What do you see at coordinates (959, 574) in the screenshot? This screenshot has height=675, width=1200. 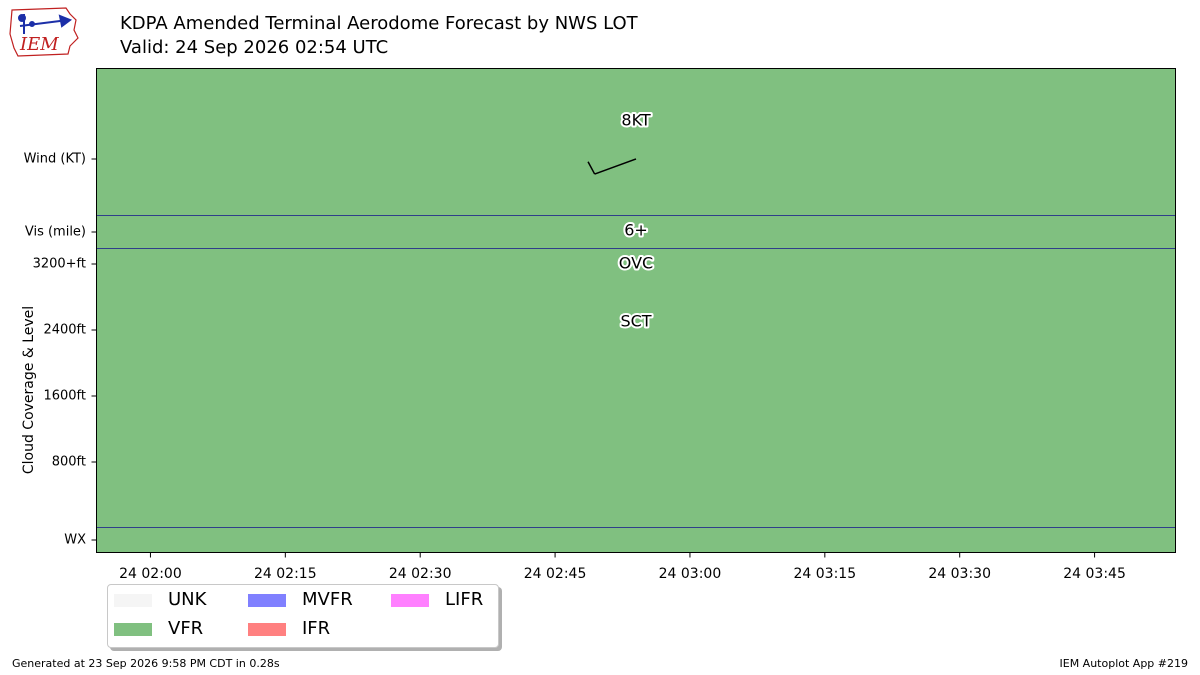 I see `x-tick-label-6: 24 03:30` at bounding box center [959, 574].